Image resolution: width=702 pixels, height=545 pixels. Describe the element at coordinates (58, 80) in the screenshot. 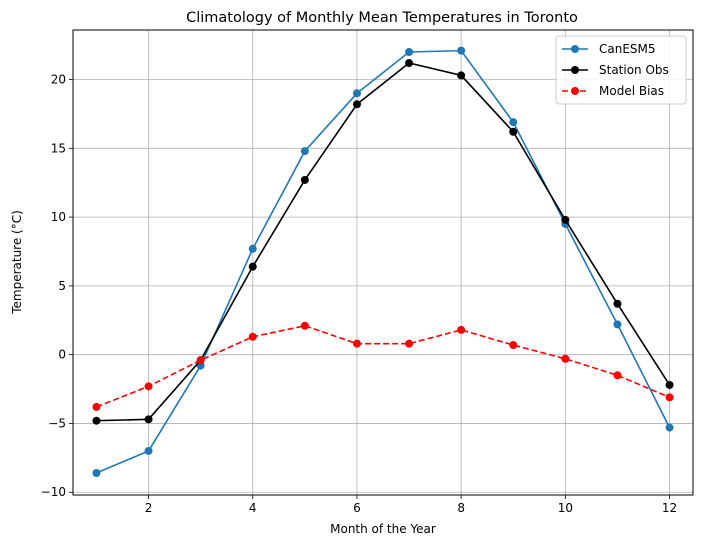

I see `y-tick-label: 20` at that location.